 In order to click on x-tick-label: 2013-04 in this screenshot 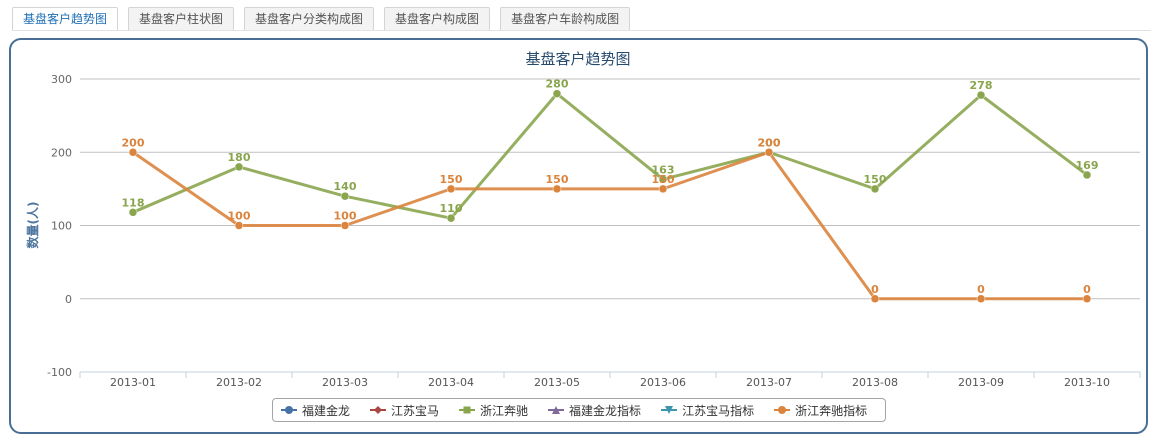, I will do `click(451, 382)`.